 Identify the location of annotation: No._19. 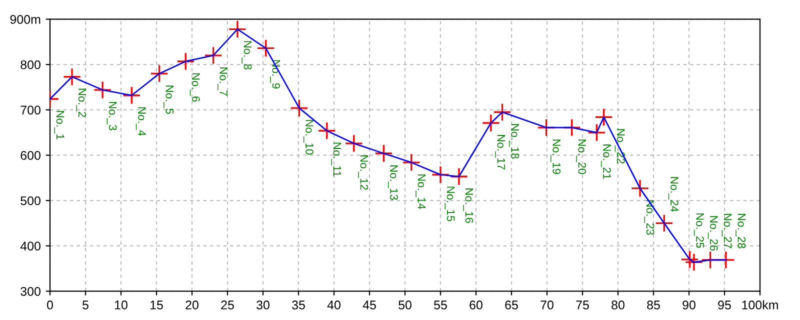
(555, 157).